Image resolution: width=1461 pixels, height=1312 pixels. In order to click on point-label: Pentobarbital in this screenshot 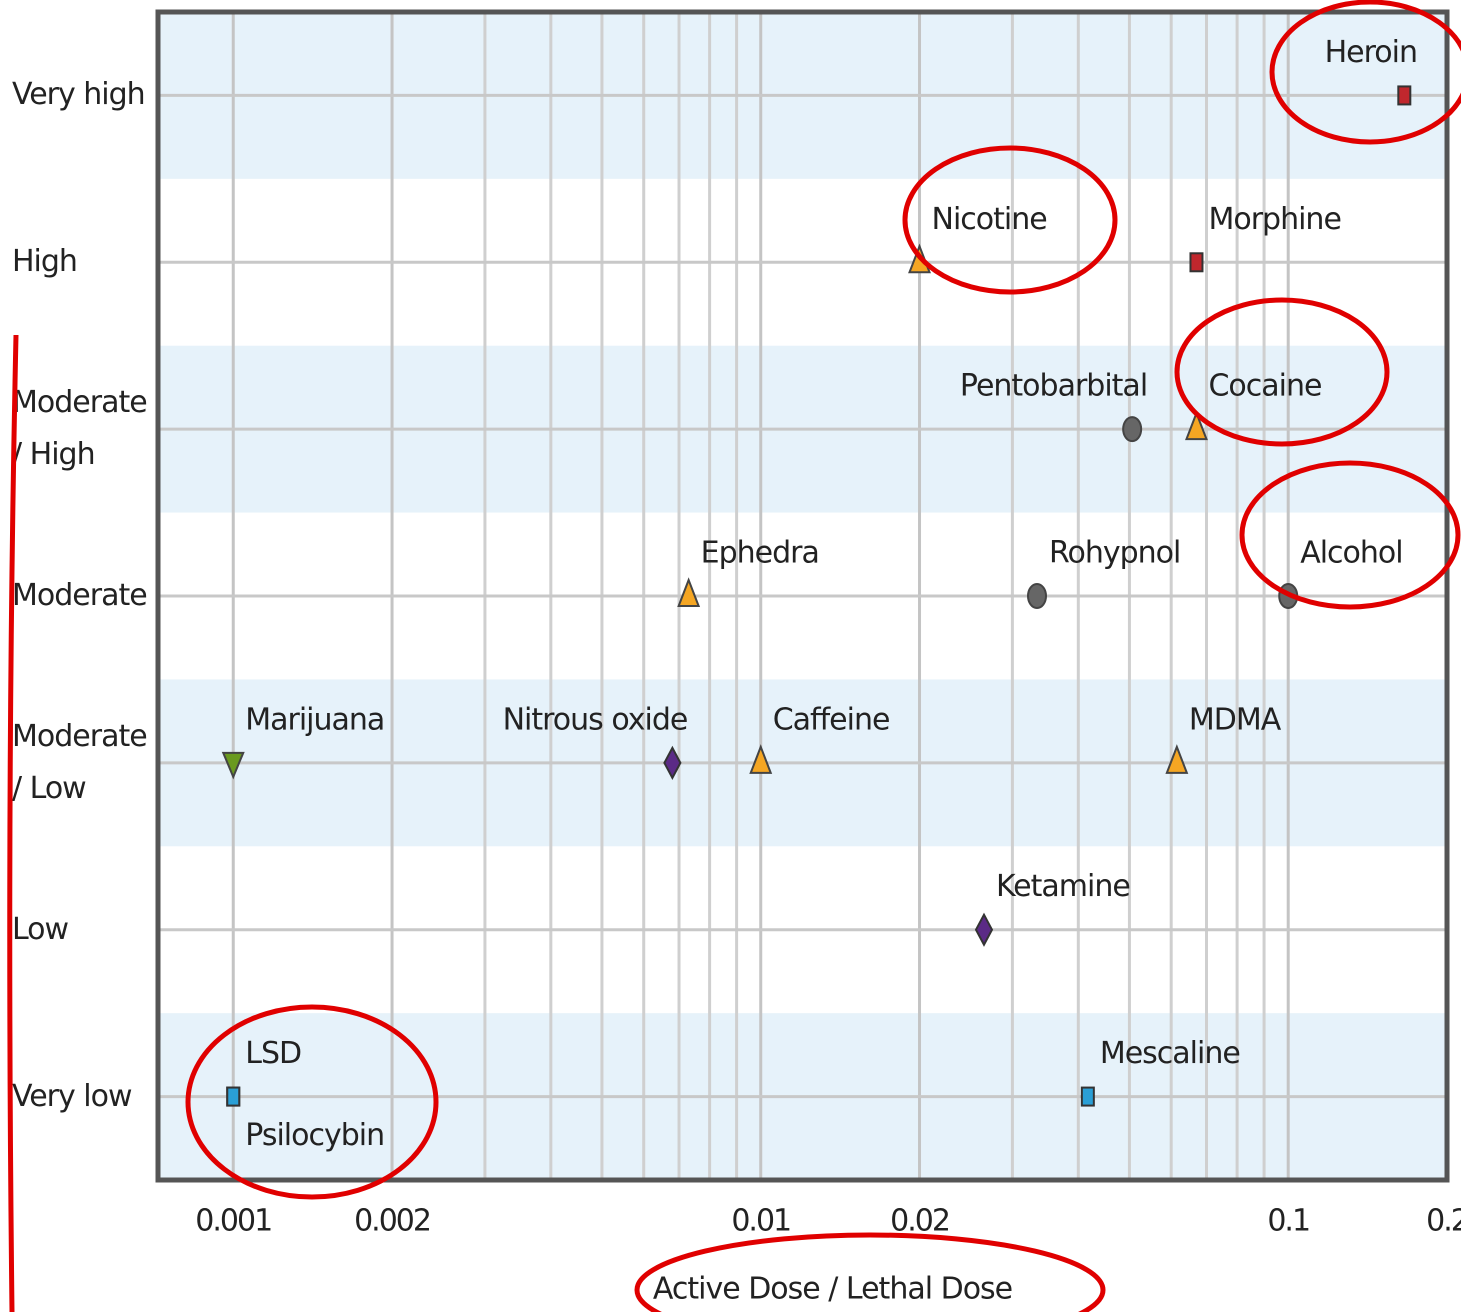, I will do `click(1053, 386)`.